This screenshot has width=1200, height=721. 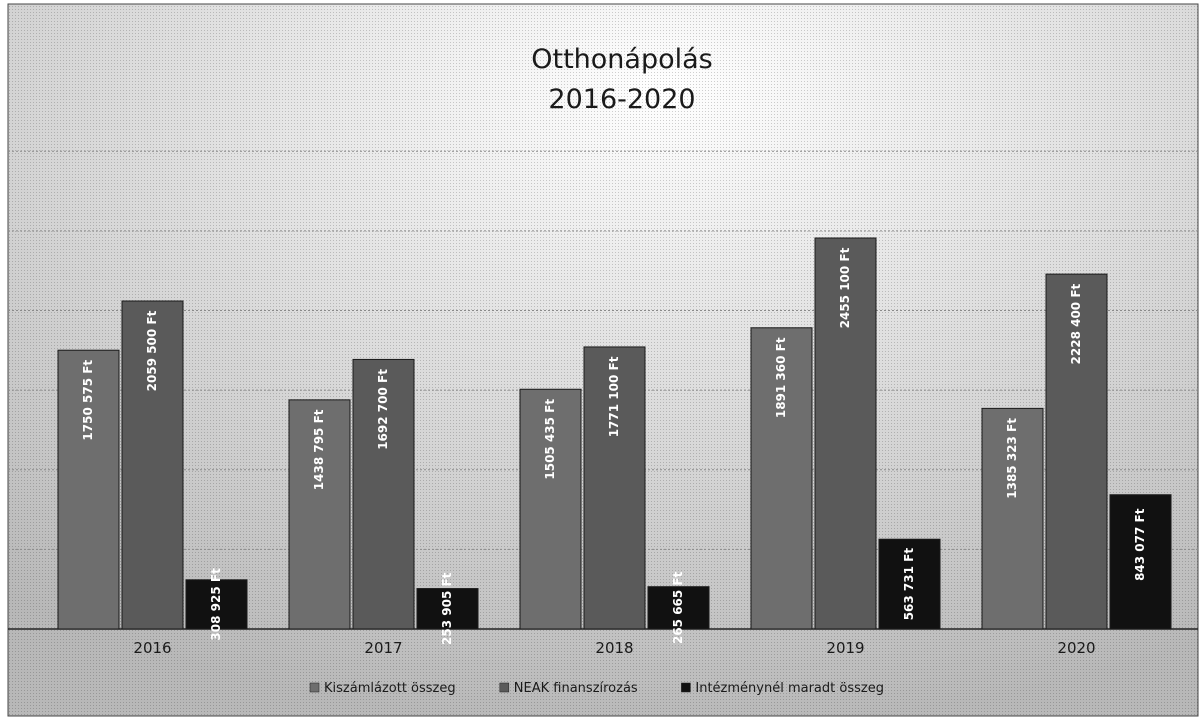 I want to click on chart-title-line2: 2016-2020, so click(x=621, y=99).